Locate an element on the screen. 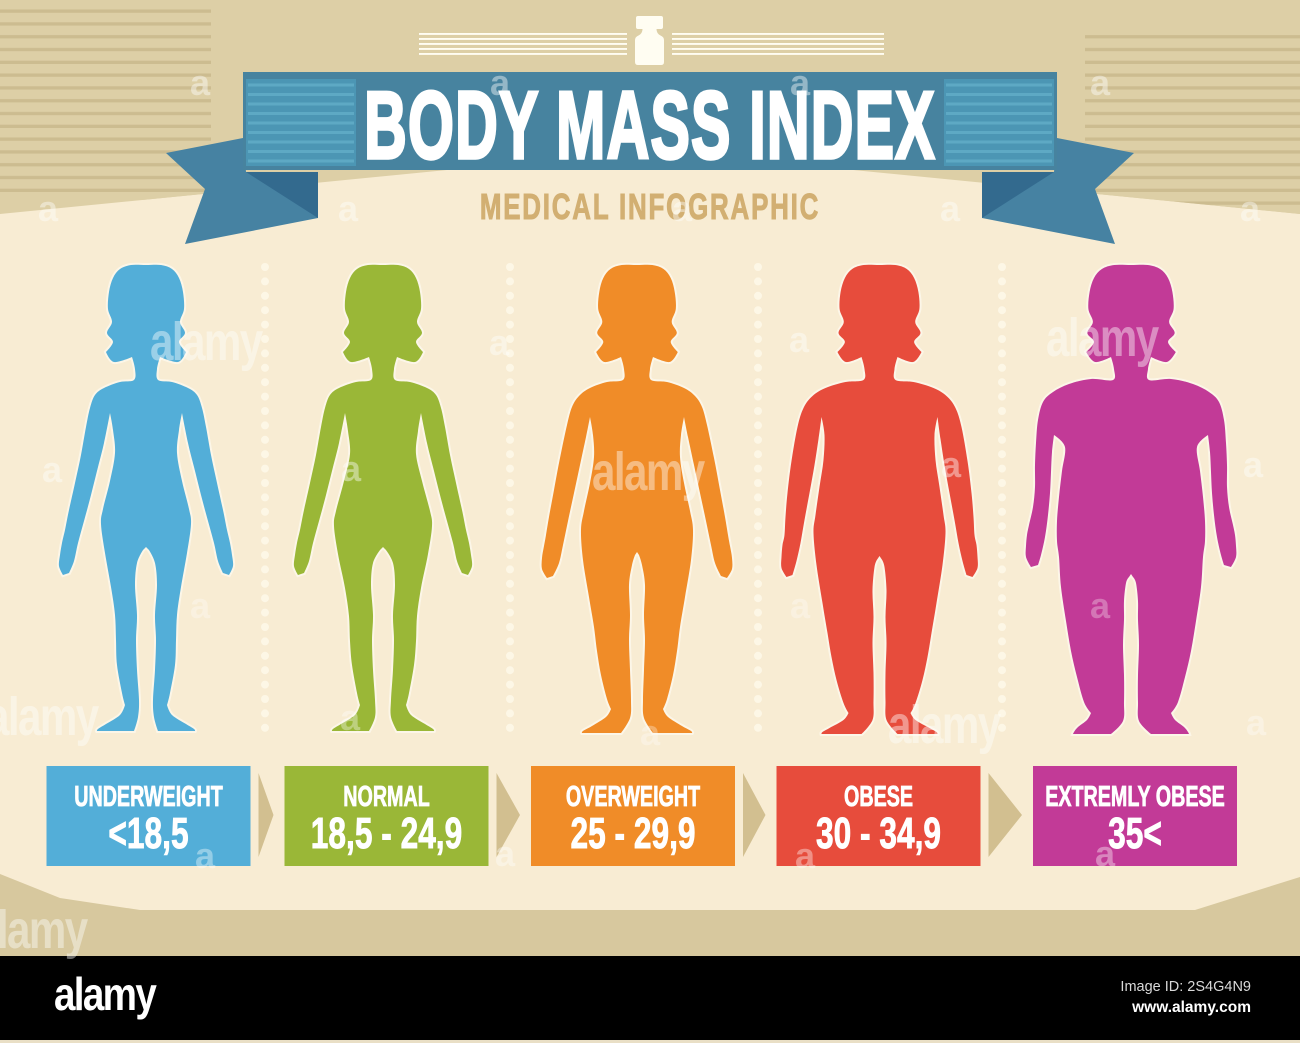 This screenshot has height=1043, width=1300. svg-text: Image ID: 2S4G4N9 is located at coordinates (1185, 987).